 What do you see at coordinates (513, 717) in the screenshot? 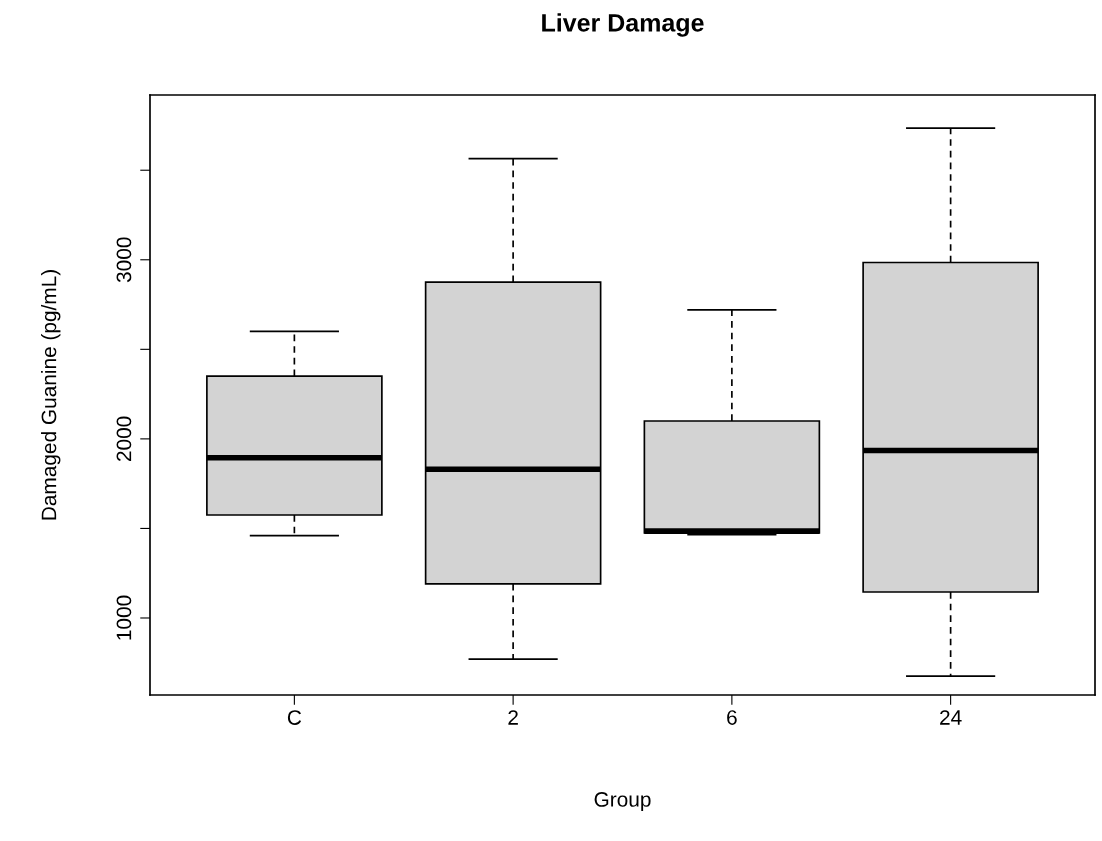
I see `x-tick-label: 2` at bounding box center [513, 717].